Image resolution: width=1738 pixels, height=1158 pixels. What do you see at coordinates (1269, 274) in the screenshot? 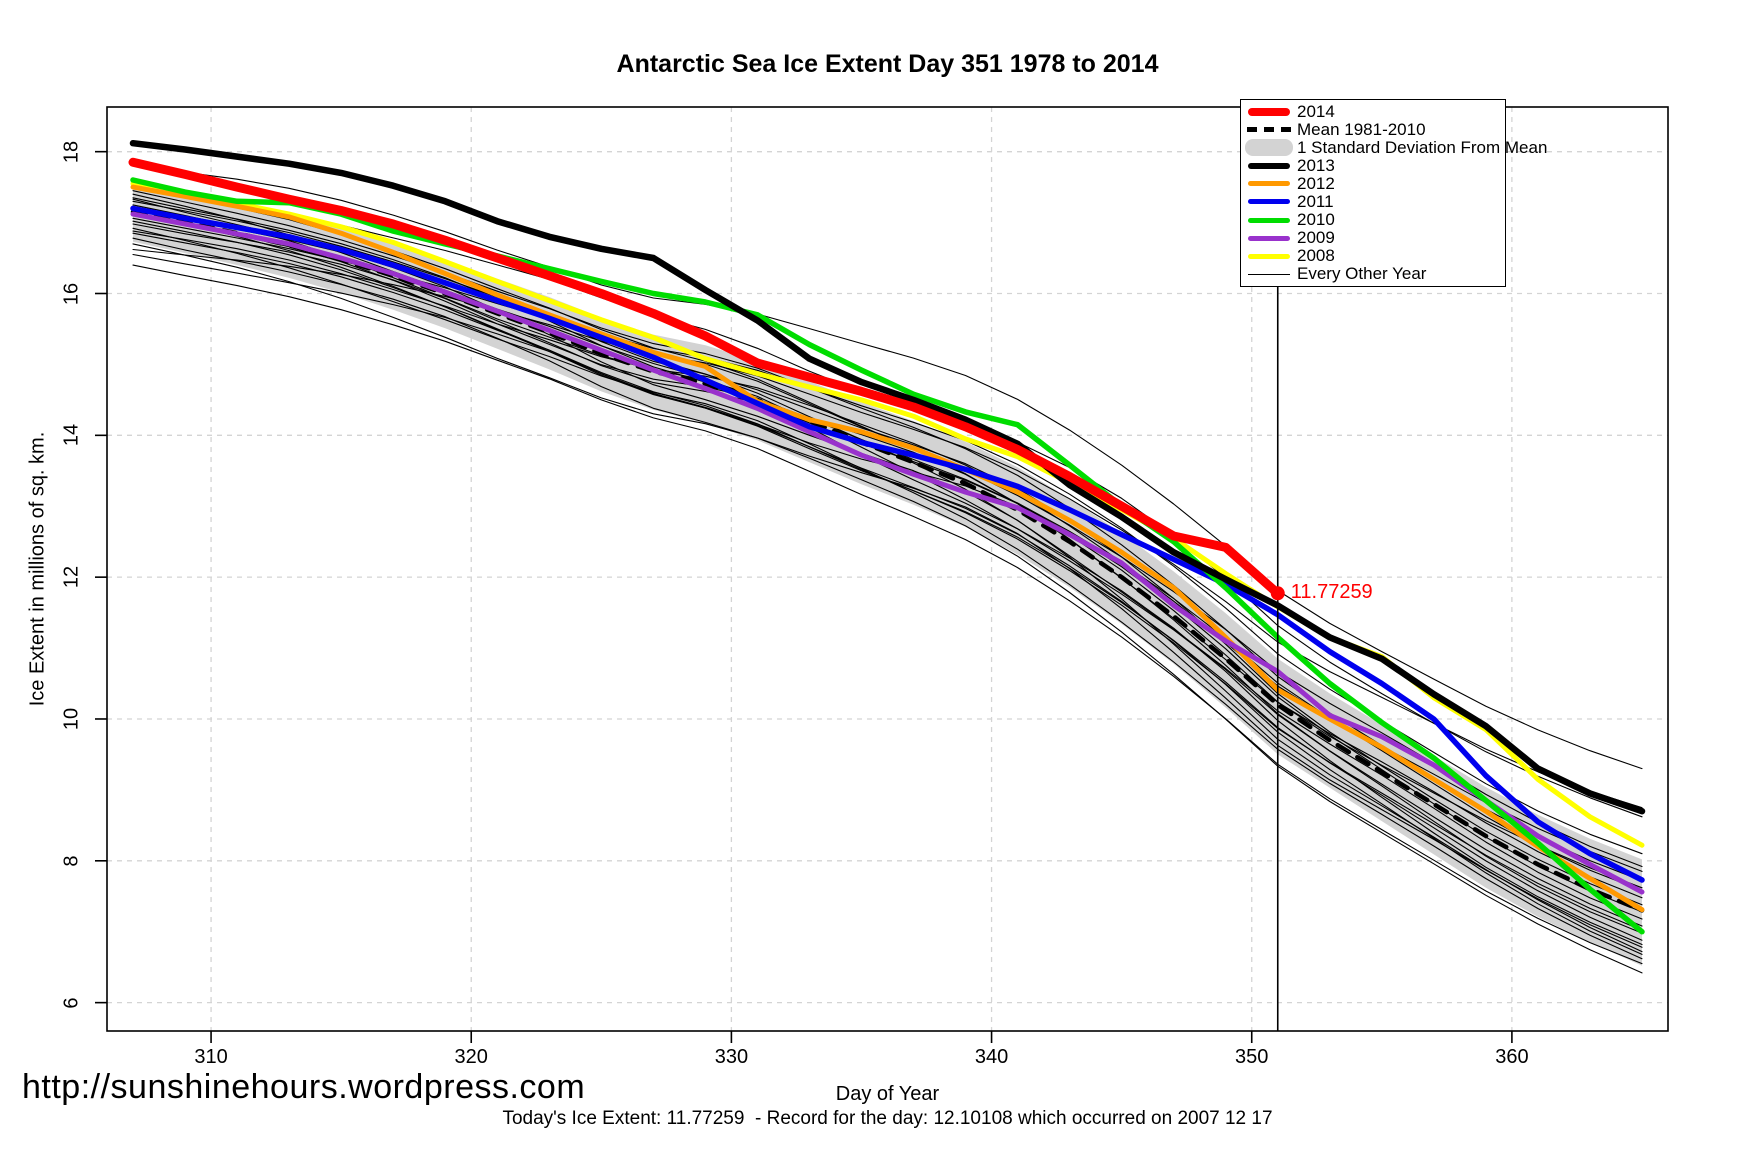
I see `legend-swatch-thin-icon` at bounding box center [1269, 274].